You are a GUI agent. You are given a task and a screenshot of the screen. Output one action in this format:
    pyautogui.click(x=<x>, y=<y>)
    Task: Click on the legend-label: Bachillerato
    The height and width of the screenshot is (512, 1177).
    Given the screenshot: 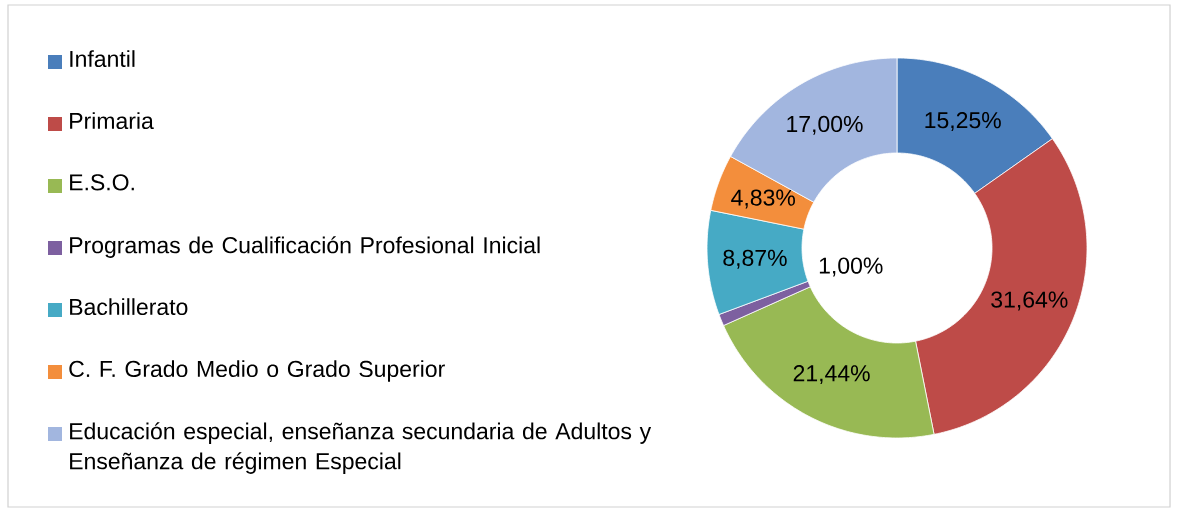 What is the action you would take?
    pyautogui.click(x=129, y=307)
    